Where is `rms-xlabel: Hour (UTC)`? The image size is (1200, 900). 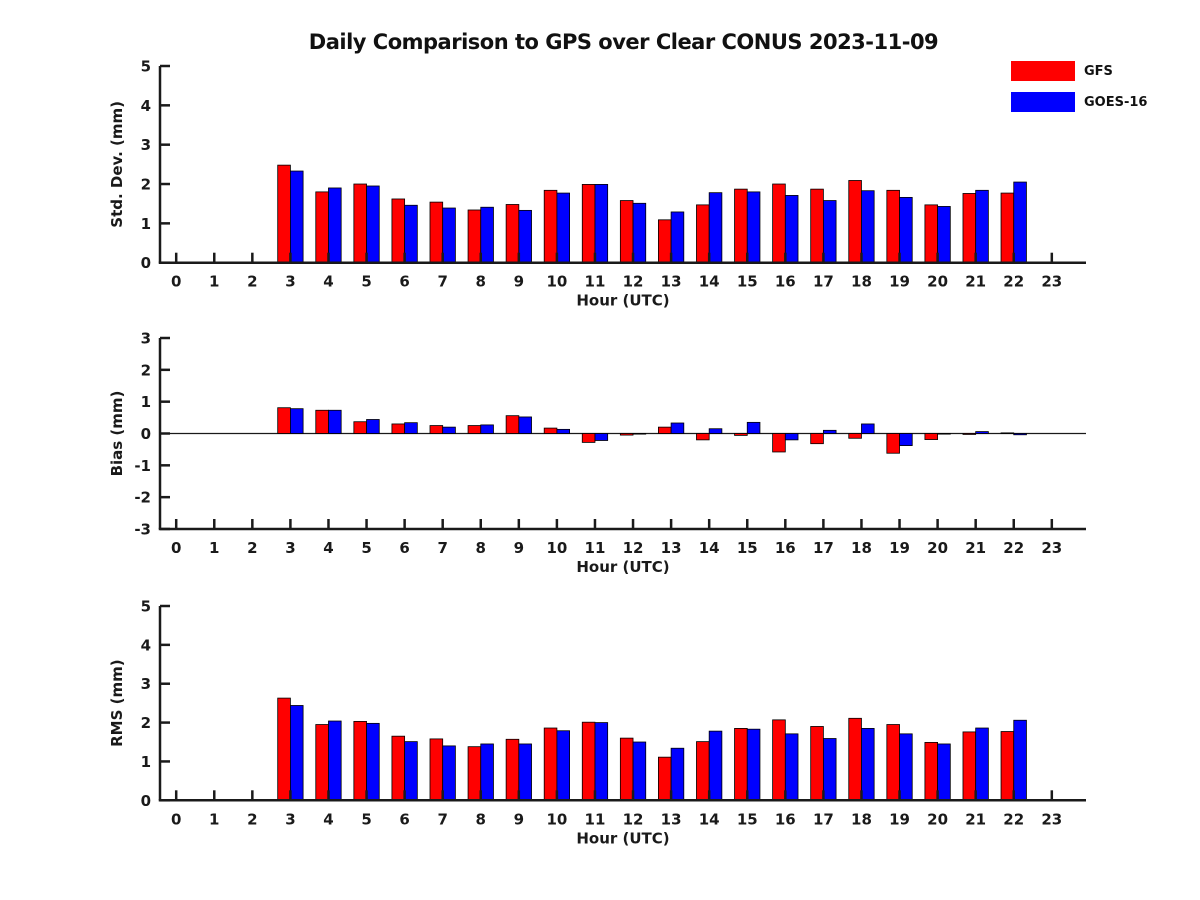 rms-xlabel: Hour (UTC) is located at coordinates (622, 838).